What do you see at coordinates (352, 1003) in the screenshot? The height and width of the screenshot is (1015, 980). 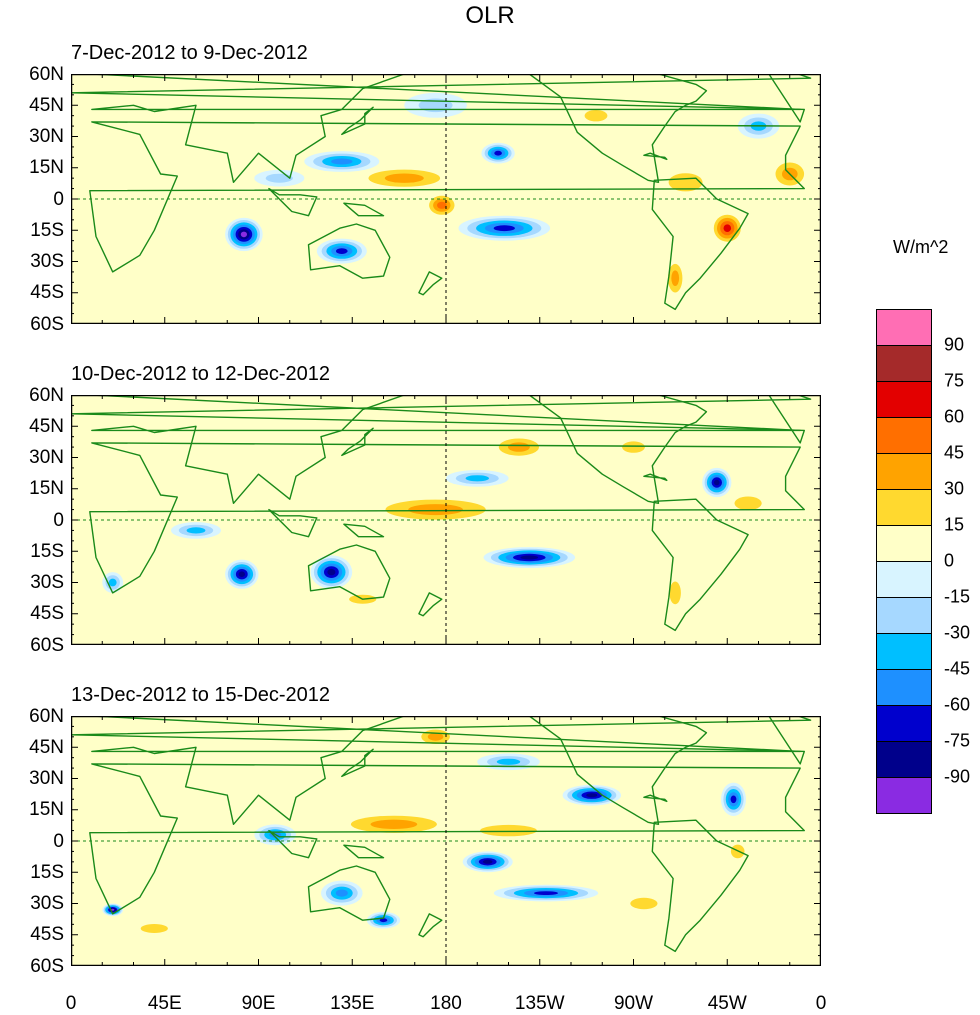 I see `longitude-label: 135E` at bounding box center [352, 1003].